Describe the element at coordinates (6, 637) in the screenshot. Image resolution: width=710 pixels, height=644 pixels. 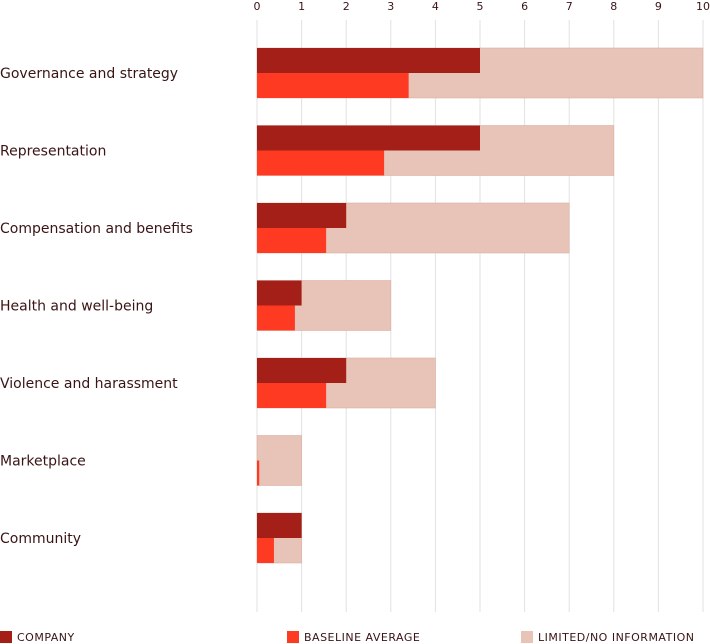
I see `legend-company-swatch` at that location.